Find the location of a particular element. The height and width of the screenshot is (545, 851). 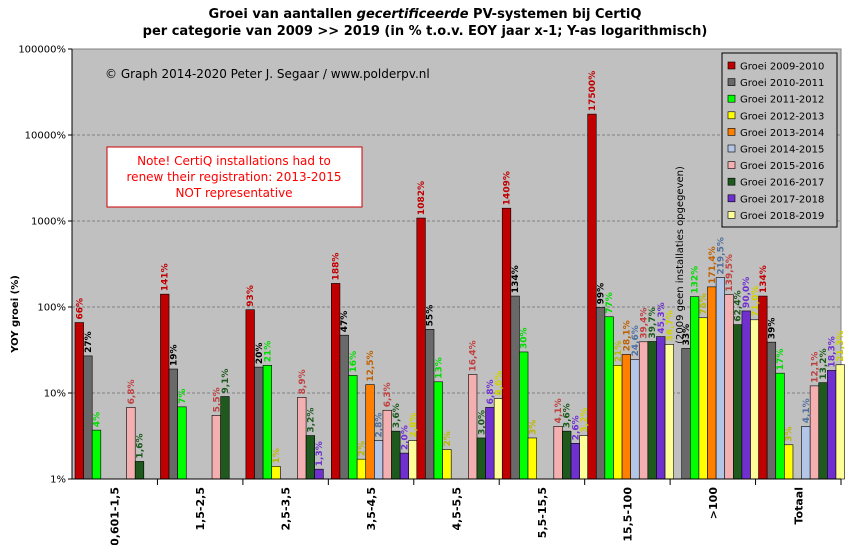

data-label: 66% is located at coordinates (80, 309).